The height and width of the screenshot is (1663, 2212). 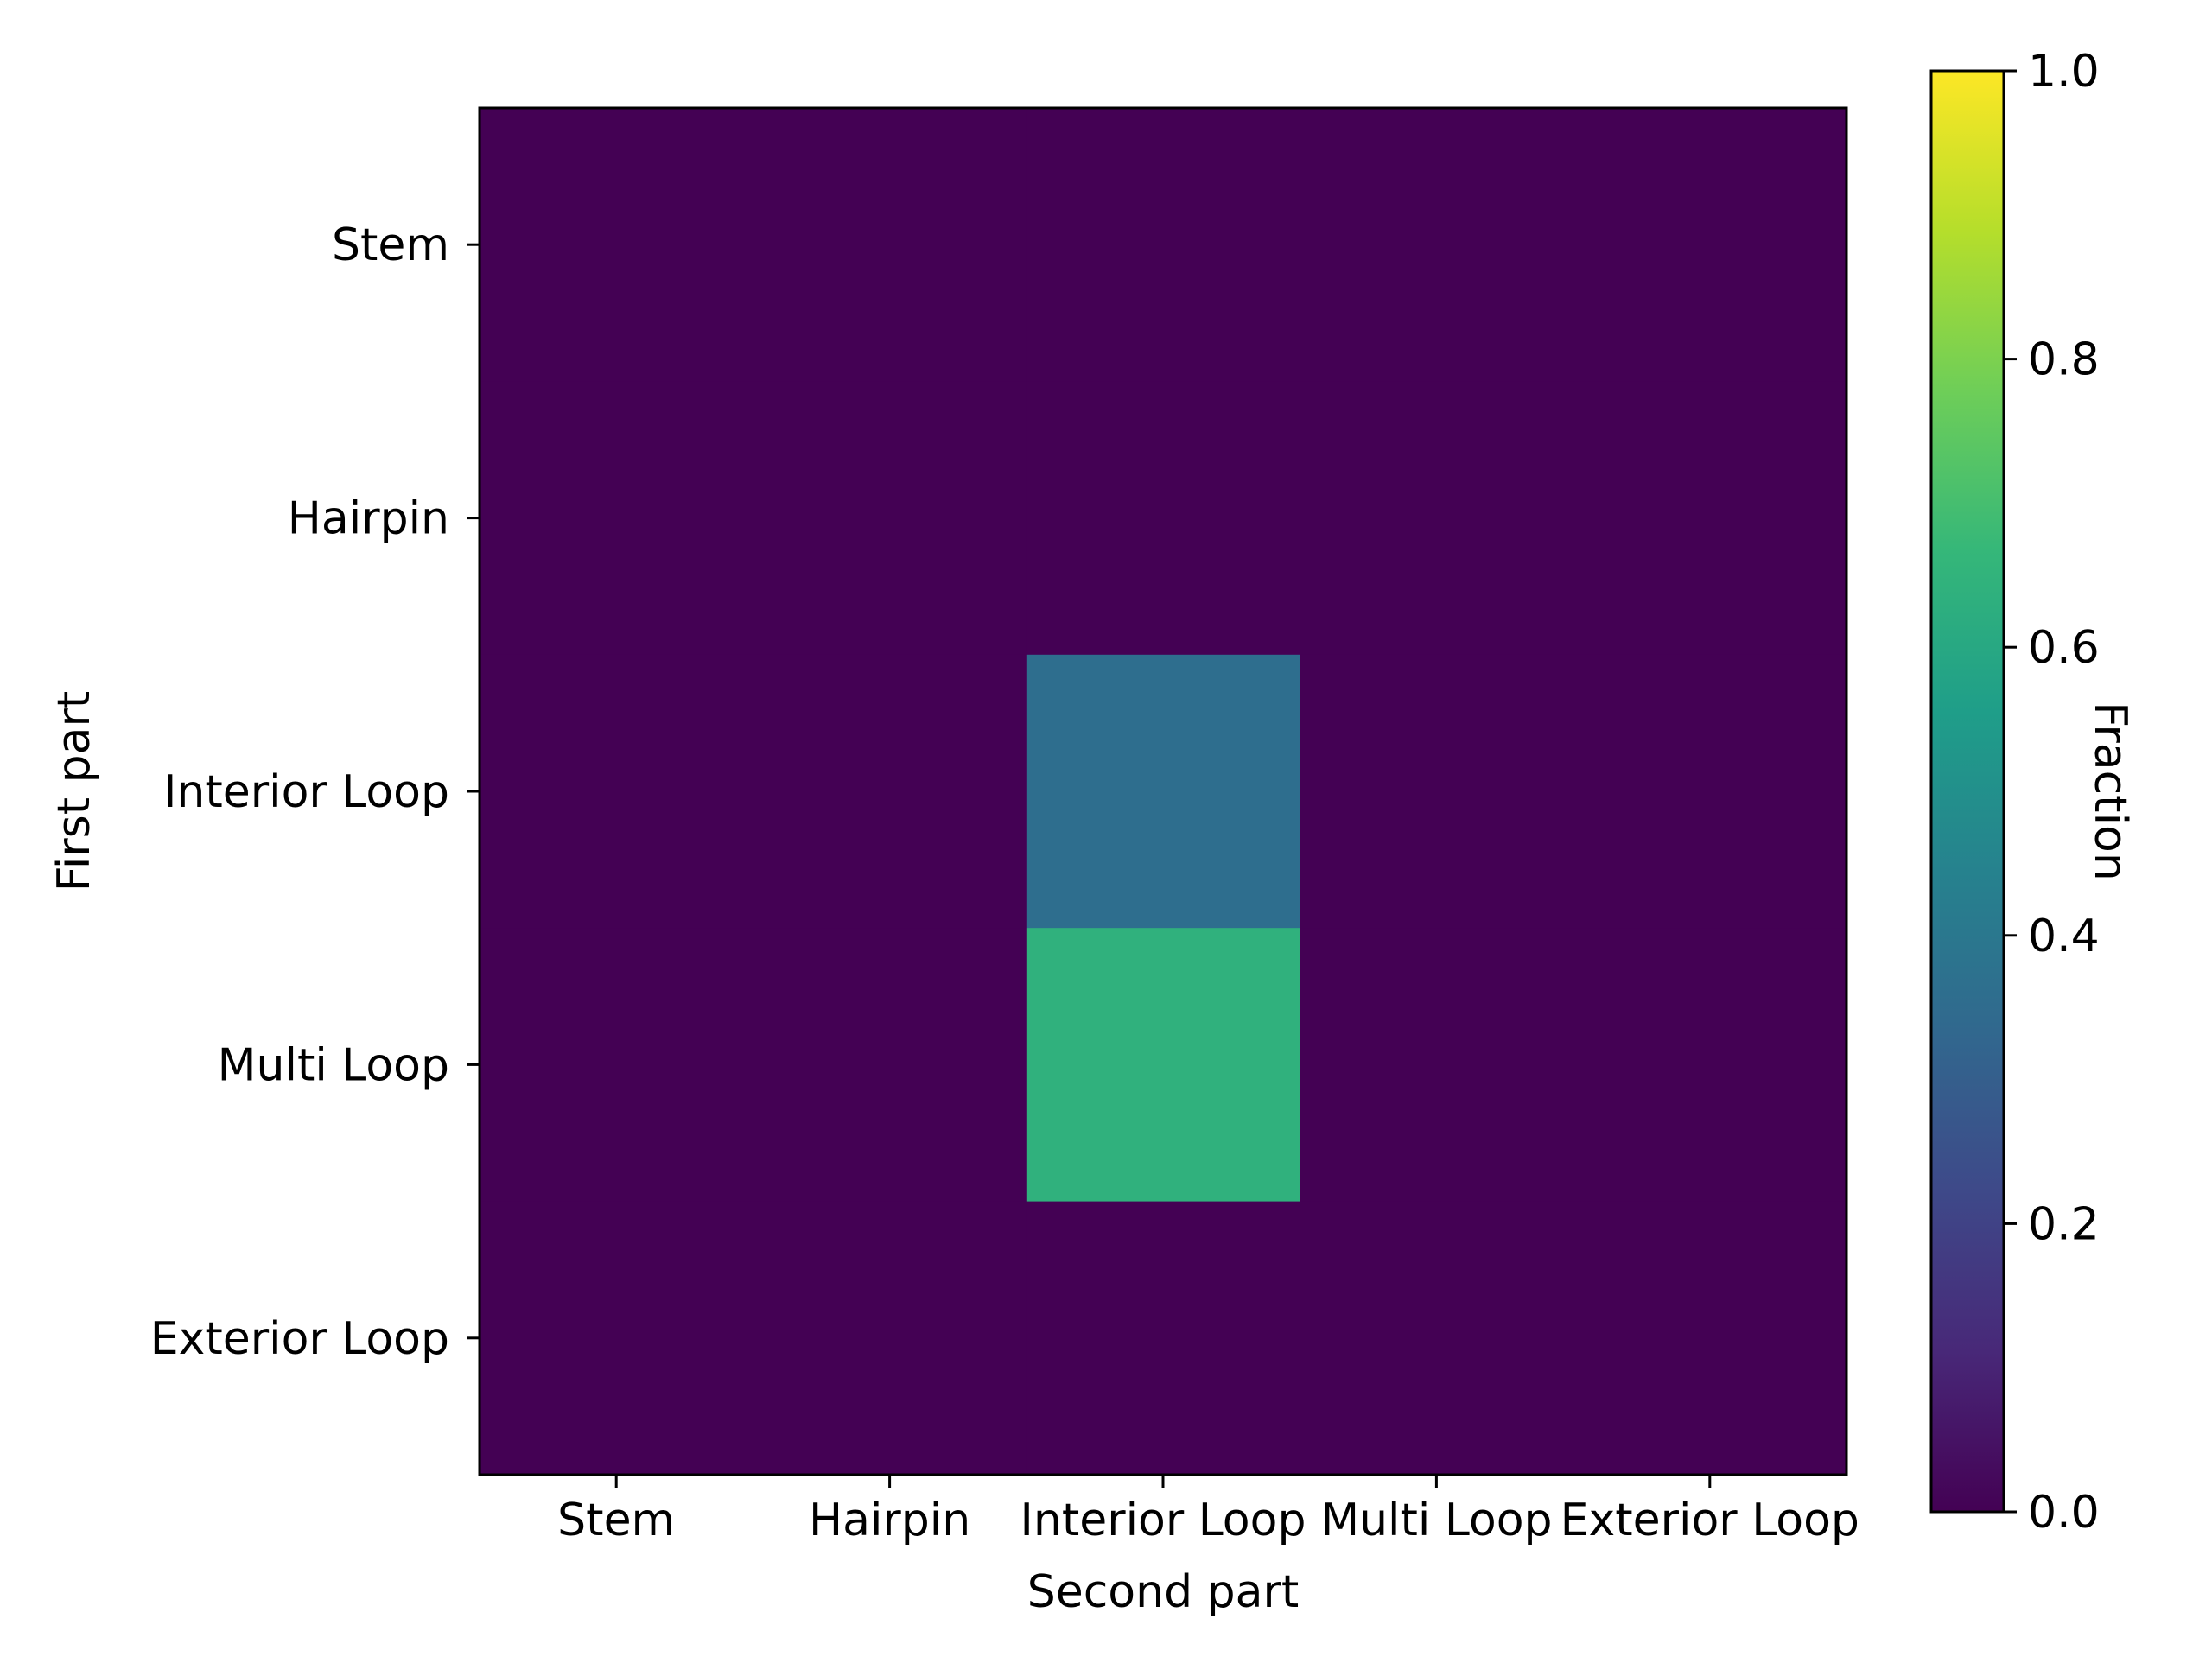 I want to click on x-tick-label: Multi Loop, so click(x=1436, y=1520).